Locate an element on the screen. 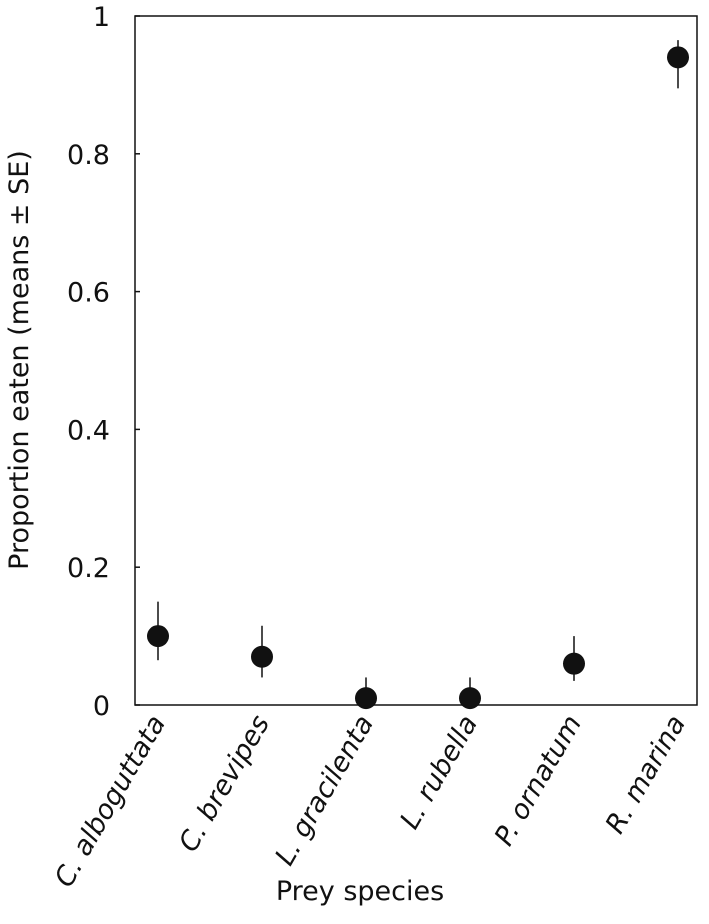 The width and height of the screenshot is (709, 924). y-tick-label: 0 is located at coordinates (101, 706).